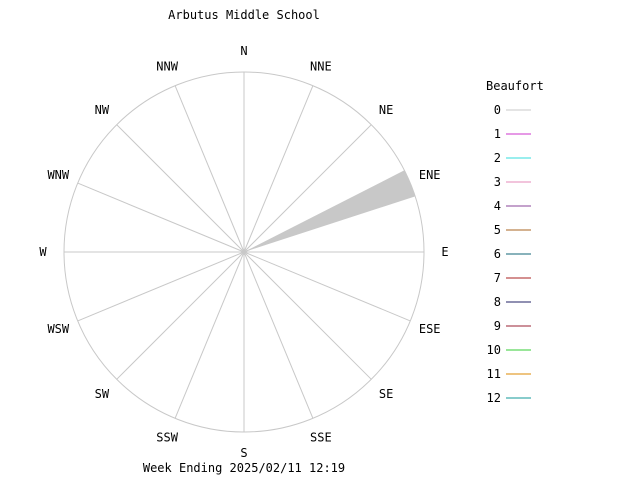 Image resolution: width=640 pixels, height=480 pixels. Describe the element at coordinates (515, 86) in the screenshot. I see `legend-title: Beaufort` at that location.